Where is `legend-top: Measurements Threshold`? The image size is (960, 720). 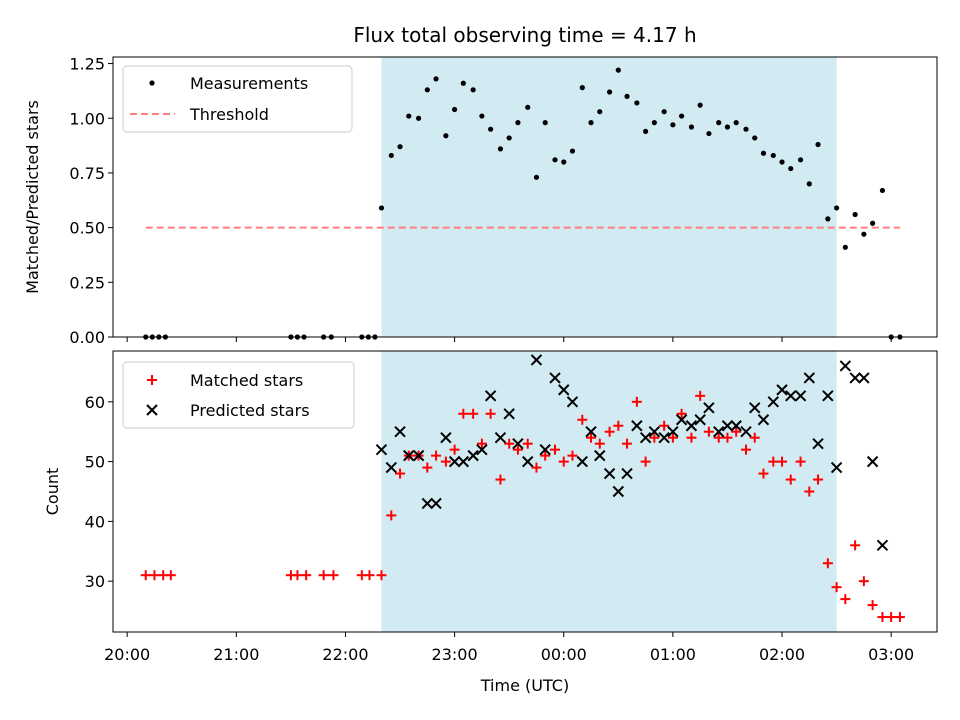
legend-top: Measurements Threshold is located at coordinates (237, 99).